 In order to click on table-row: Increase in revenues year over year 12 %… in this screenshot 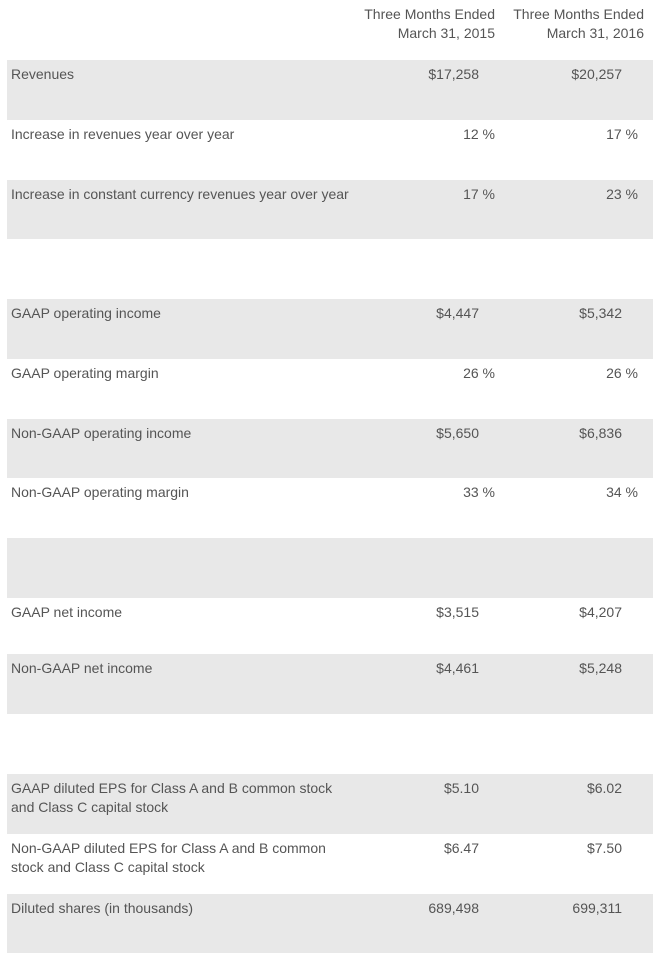, I will do `click(330, 150)`.